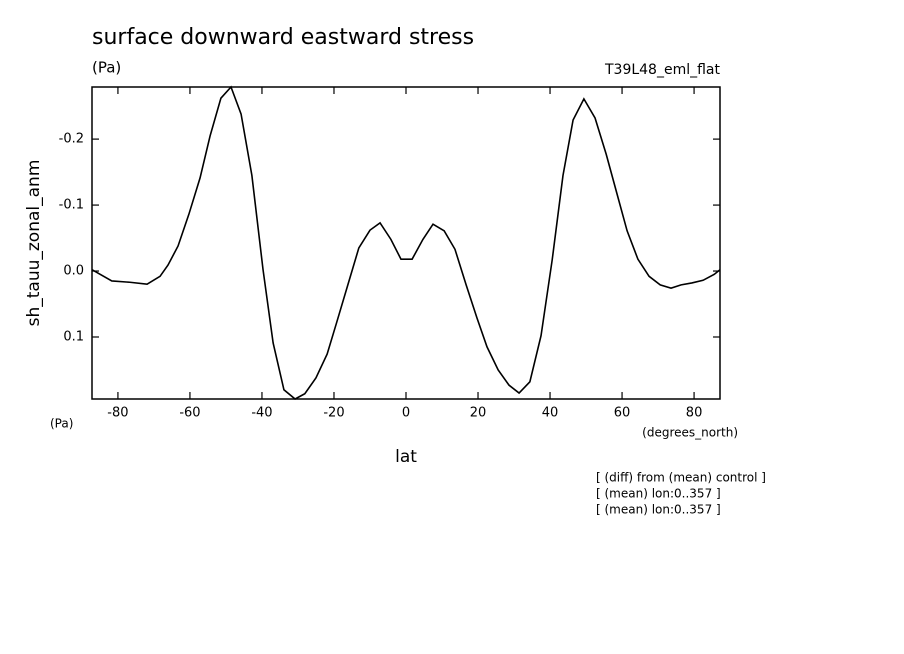 This screenshot has width=904, height=654. What do you see at coordinates (73, 271) in the screenshot?
I see `y-tick-label: 0.0` at bounding box center [73, 271].